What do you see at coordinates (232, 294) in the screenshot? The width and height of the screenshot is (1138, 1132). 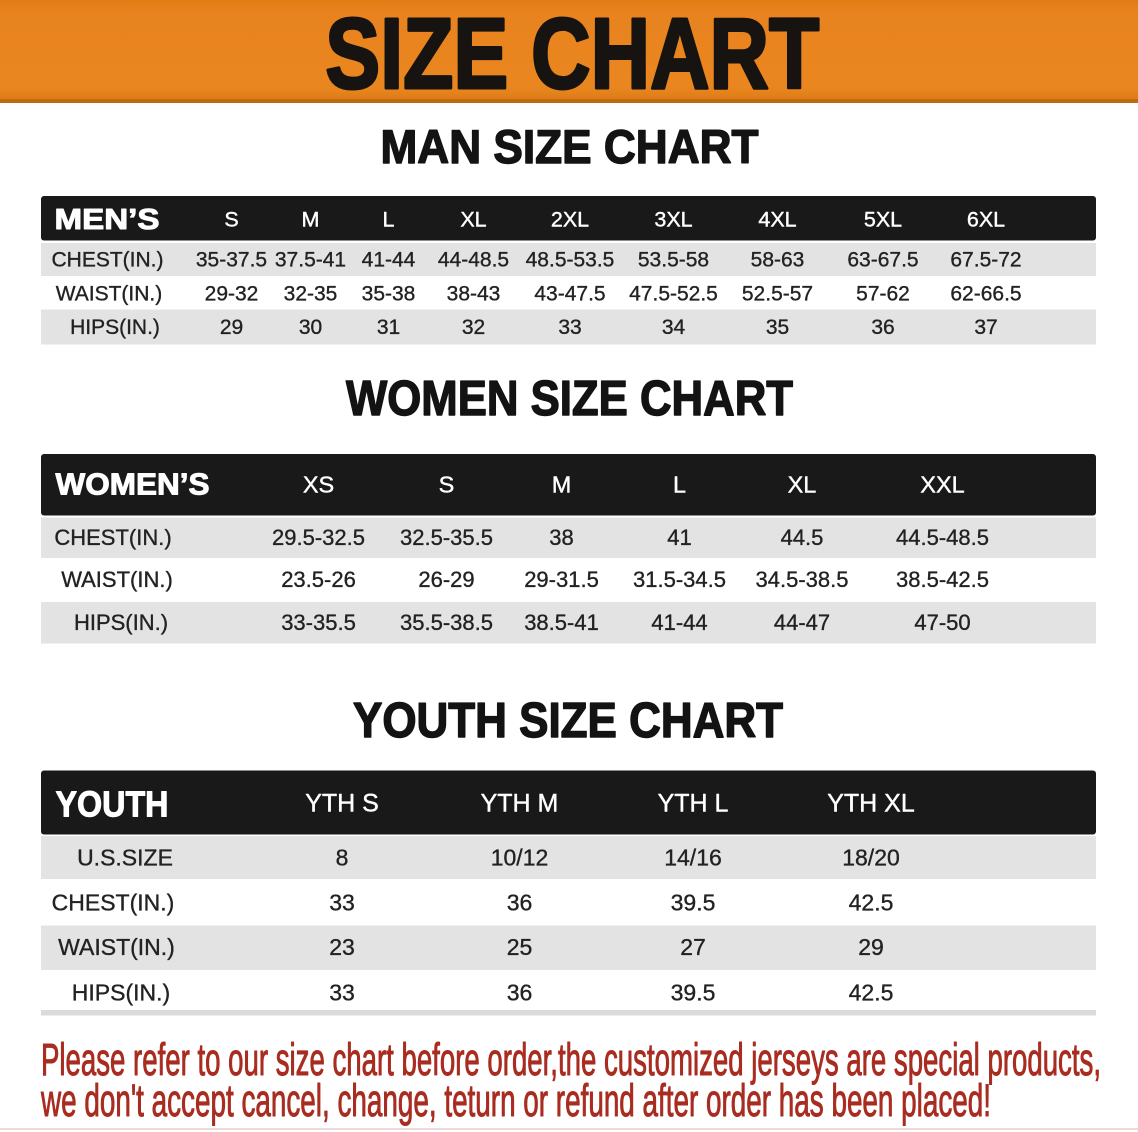 I see `svg-text: 29-32` at bounding box center [232, 294].